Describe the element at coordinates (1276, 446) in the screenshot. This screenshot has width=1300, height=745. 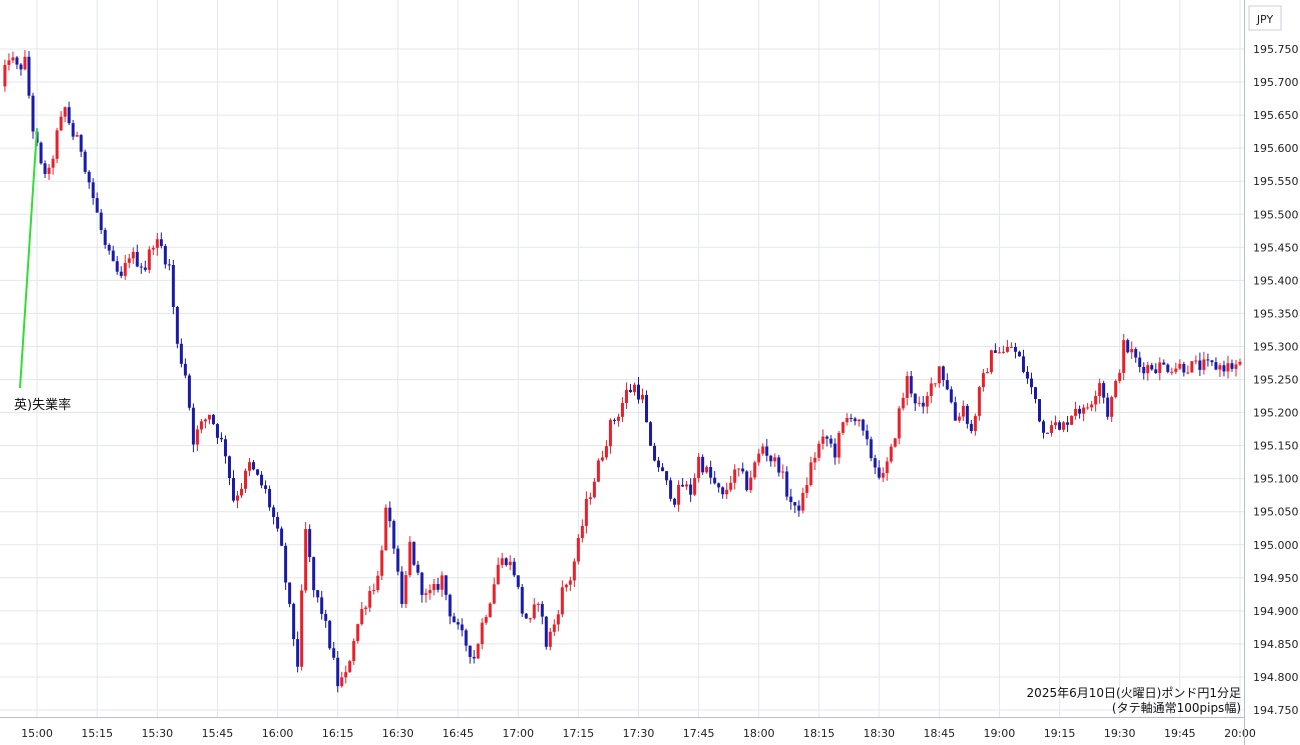
I see `y-tick-label: 195.150` at that location.